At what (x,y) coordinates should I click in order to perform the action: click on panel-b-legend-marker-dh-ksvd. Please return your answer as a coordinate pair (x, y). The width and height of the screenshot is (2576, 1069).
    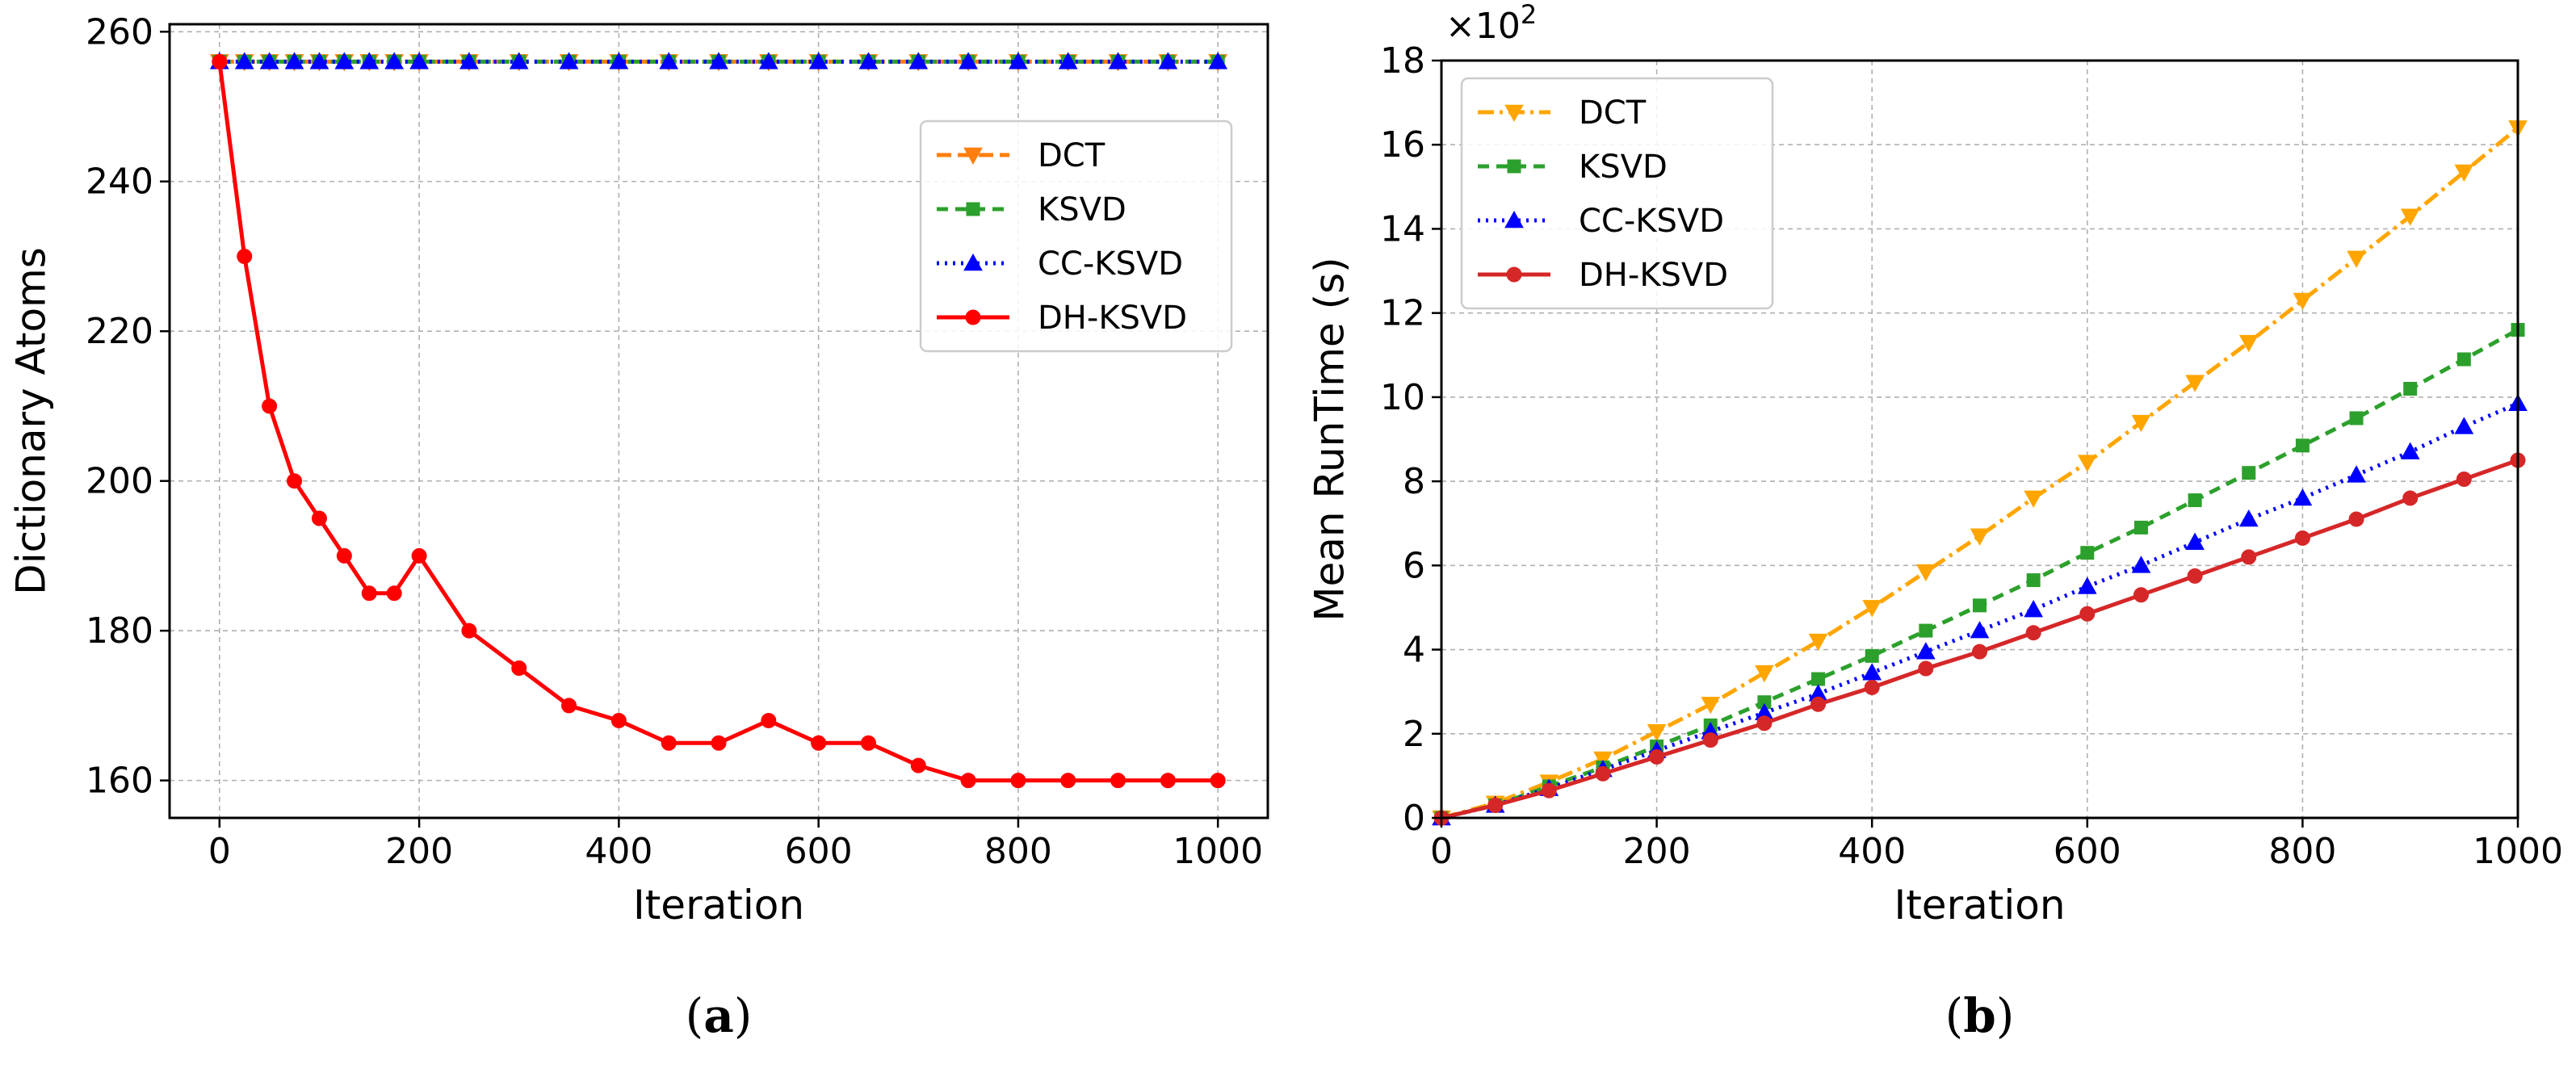
    Looking at the image, I should click on (1514, 274).